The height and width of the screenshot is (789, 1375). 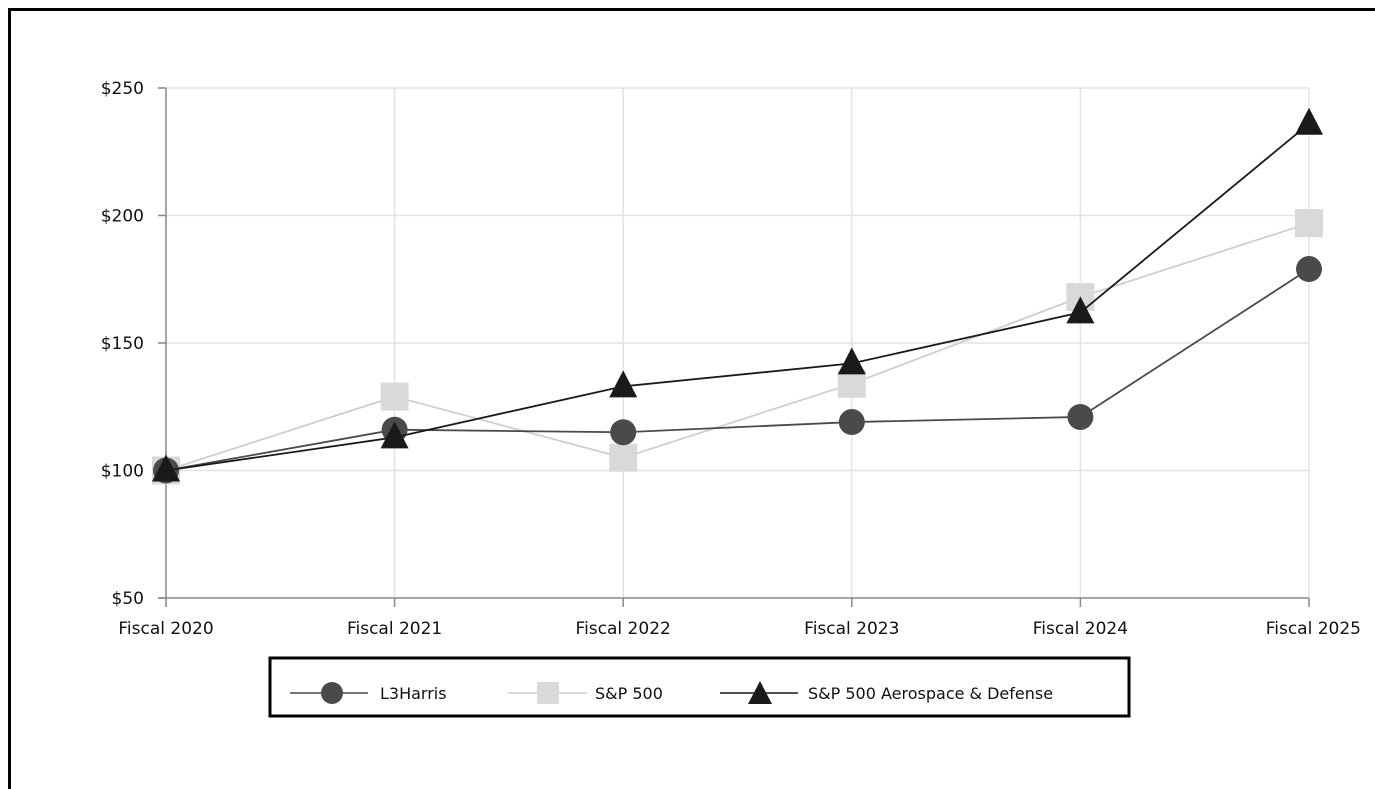 What do you see at coordinates (122, 89) in the screenshot?
I see `y-tick-label: $250` at bounding box center [122, 89].